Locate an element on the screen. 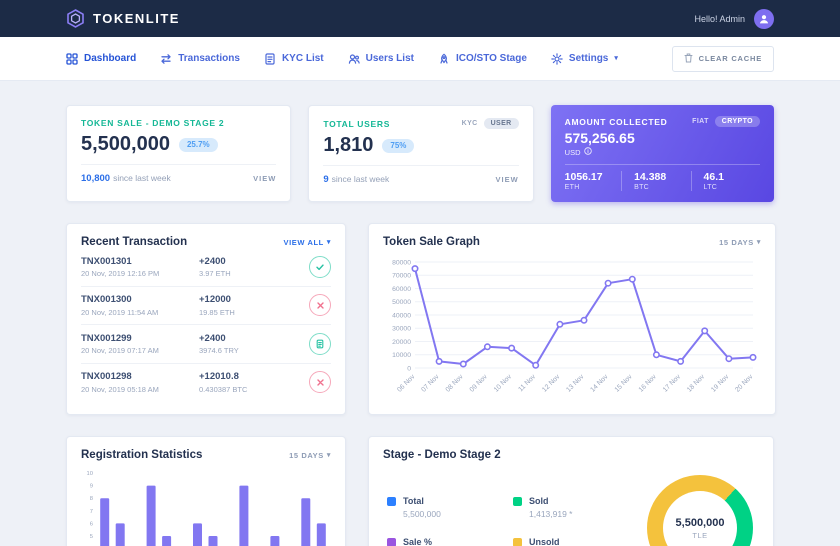 This screenshot has height=546, width=840. bar-period-select: 15 DAYS ▾ is located at coordinates (310, 455).